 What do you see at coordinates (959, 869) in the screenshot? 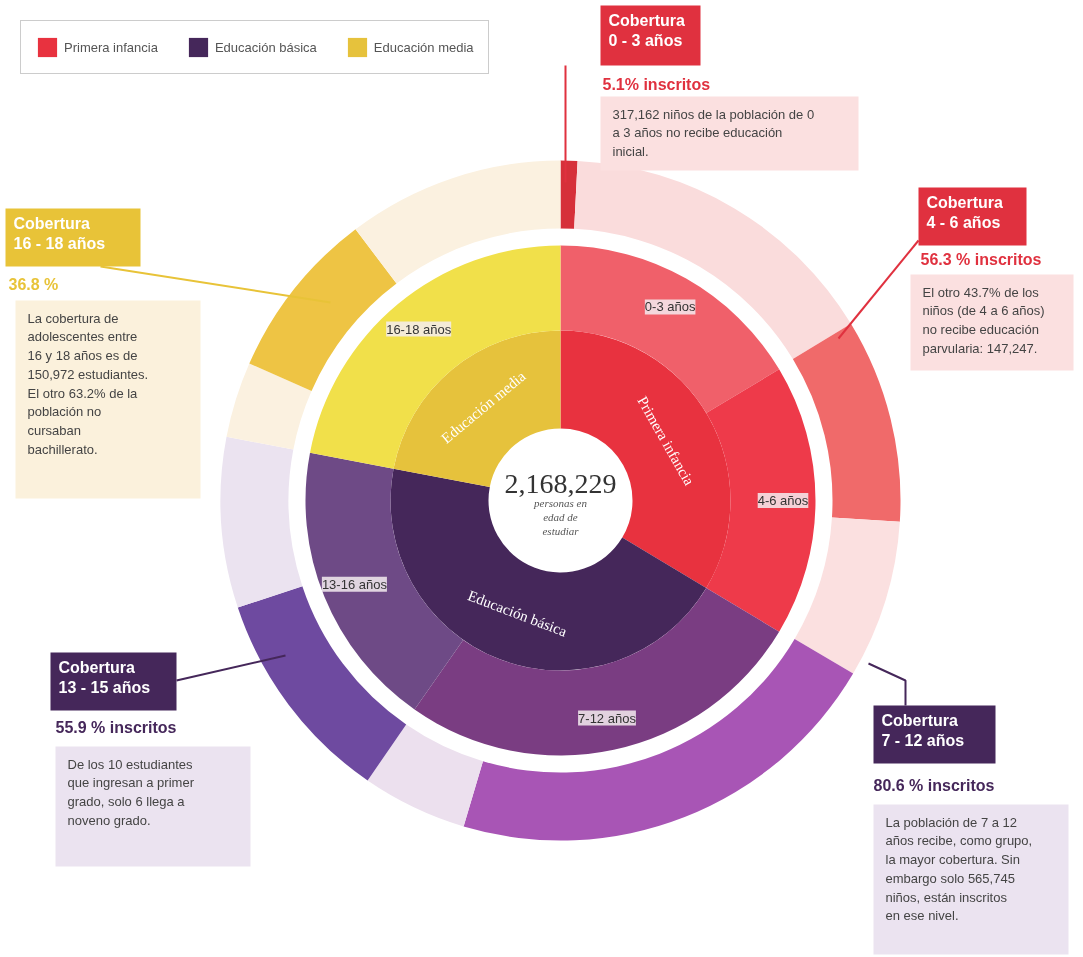
I see `text: La población de 7 a 12 años recibe, como grupo, la mayor cobertura. Sin embargo solo 565,745 niños, están inscritos en ese nivel.` at bounding box center [959, 869].